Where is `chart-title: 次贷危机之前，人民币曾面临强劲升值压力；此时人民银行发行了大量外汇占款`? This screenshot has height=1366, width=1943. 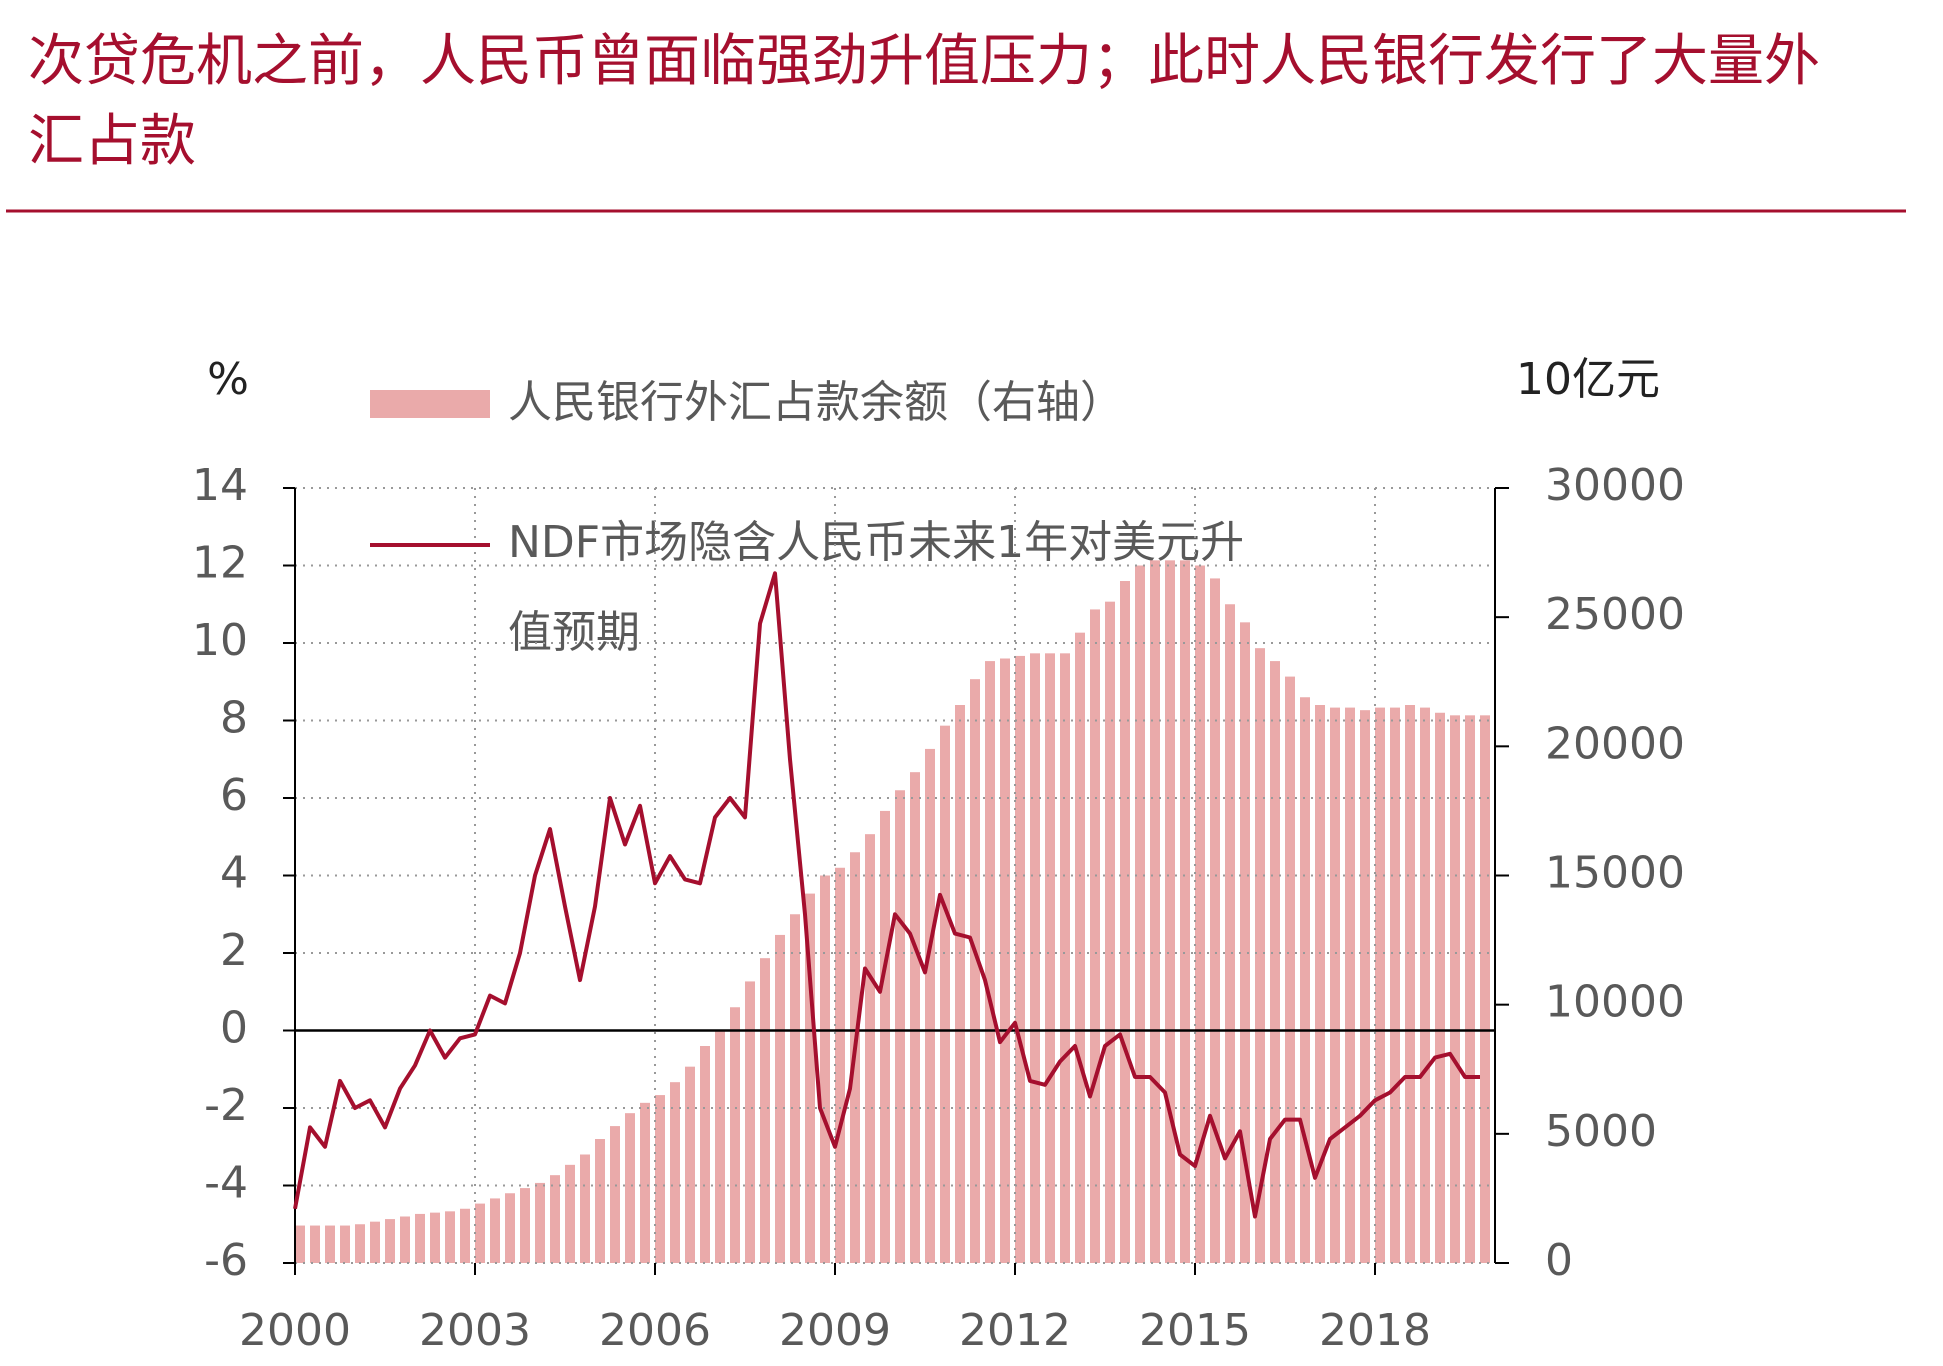
chart-title: 次贷危机之前，人民币曾面临强劲升值压力；此时人民银行发行了大量外汇占款 is located at coordinates (924, 101).